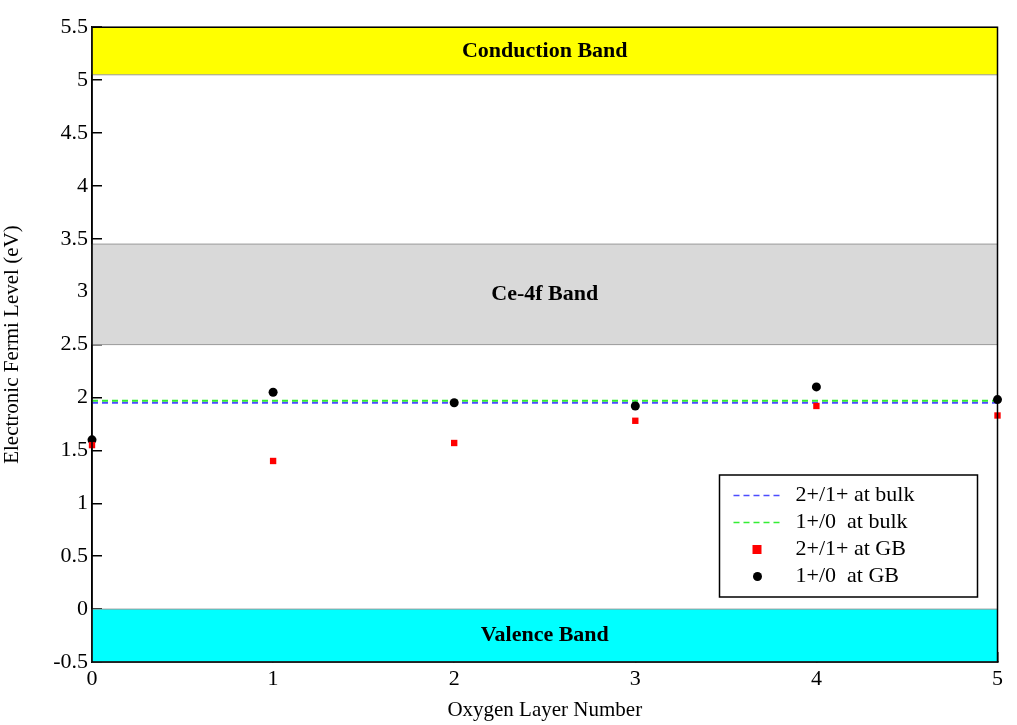  Describe the element at coordinates (74, 554) in the screenshot. I see `y-tick-label: 0.5` at that location.